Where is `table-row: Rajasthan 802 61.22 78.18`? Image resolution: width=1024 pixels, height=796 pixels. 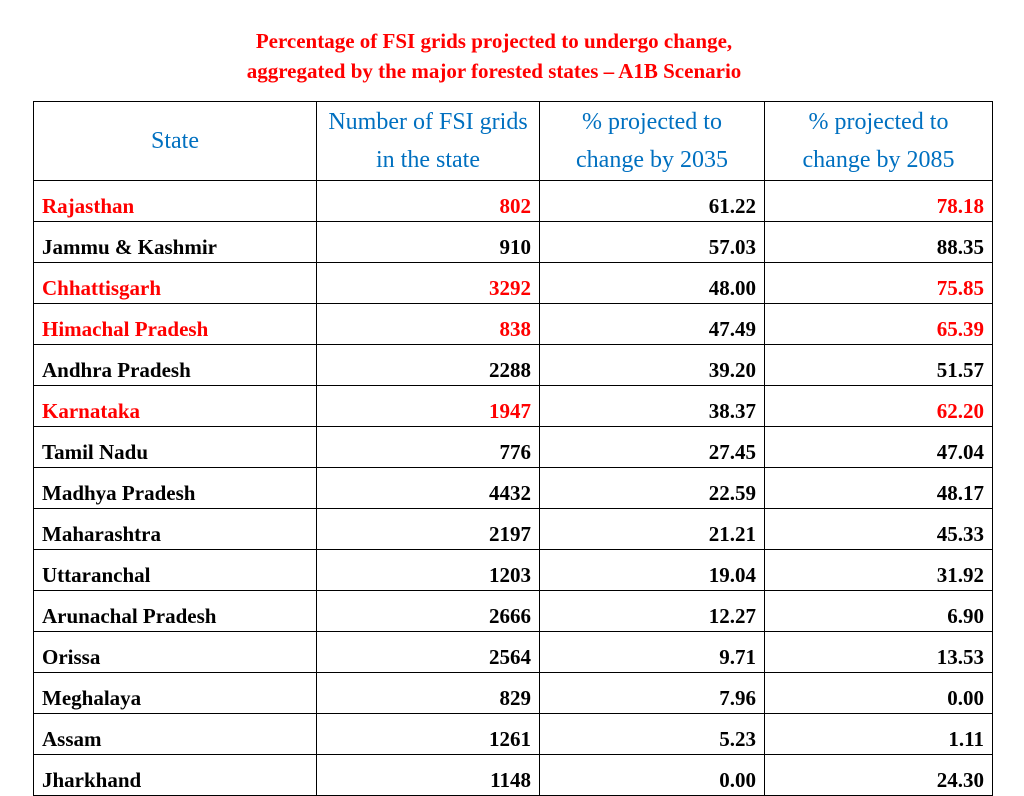
table-row: Rajasthan 802 61.22 78.18 is located at coordinates (513, 201).